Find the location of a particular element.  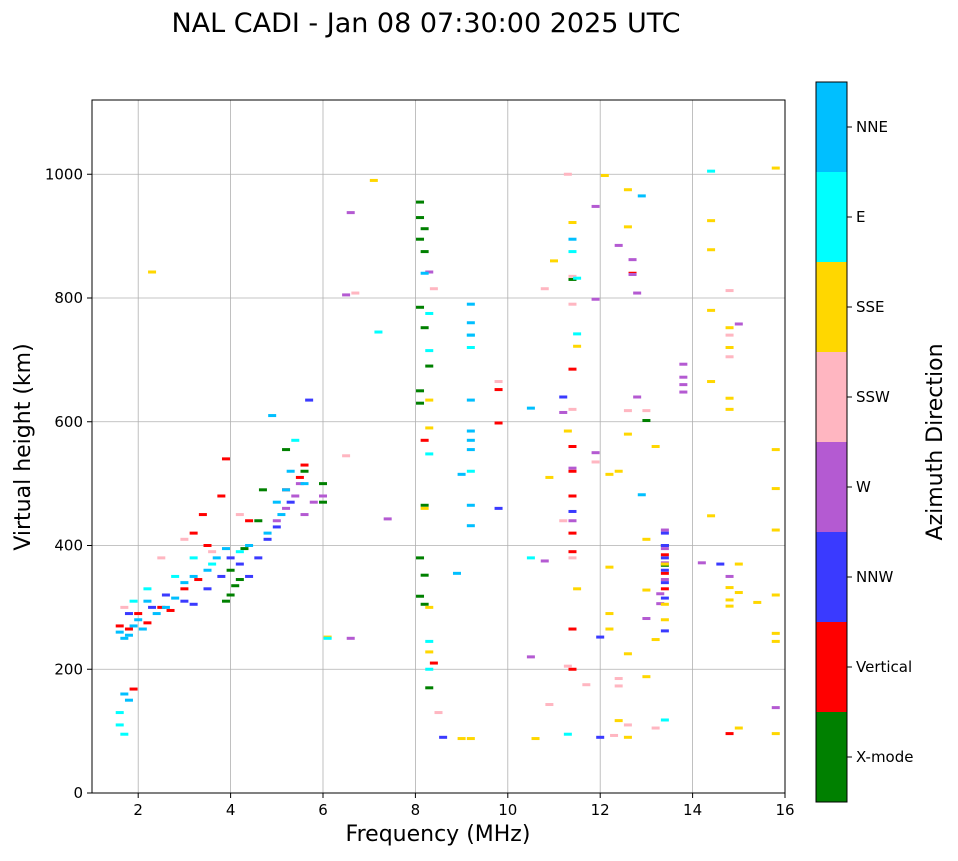

colorbar-frame is located at coordinates (831, 442).